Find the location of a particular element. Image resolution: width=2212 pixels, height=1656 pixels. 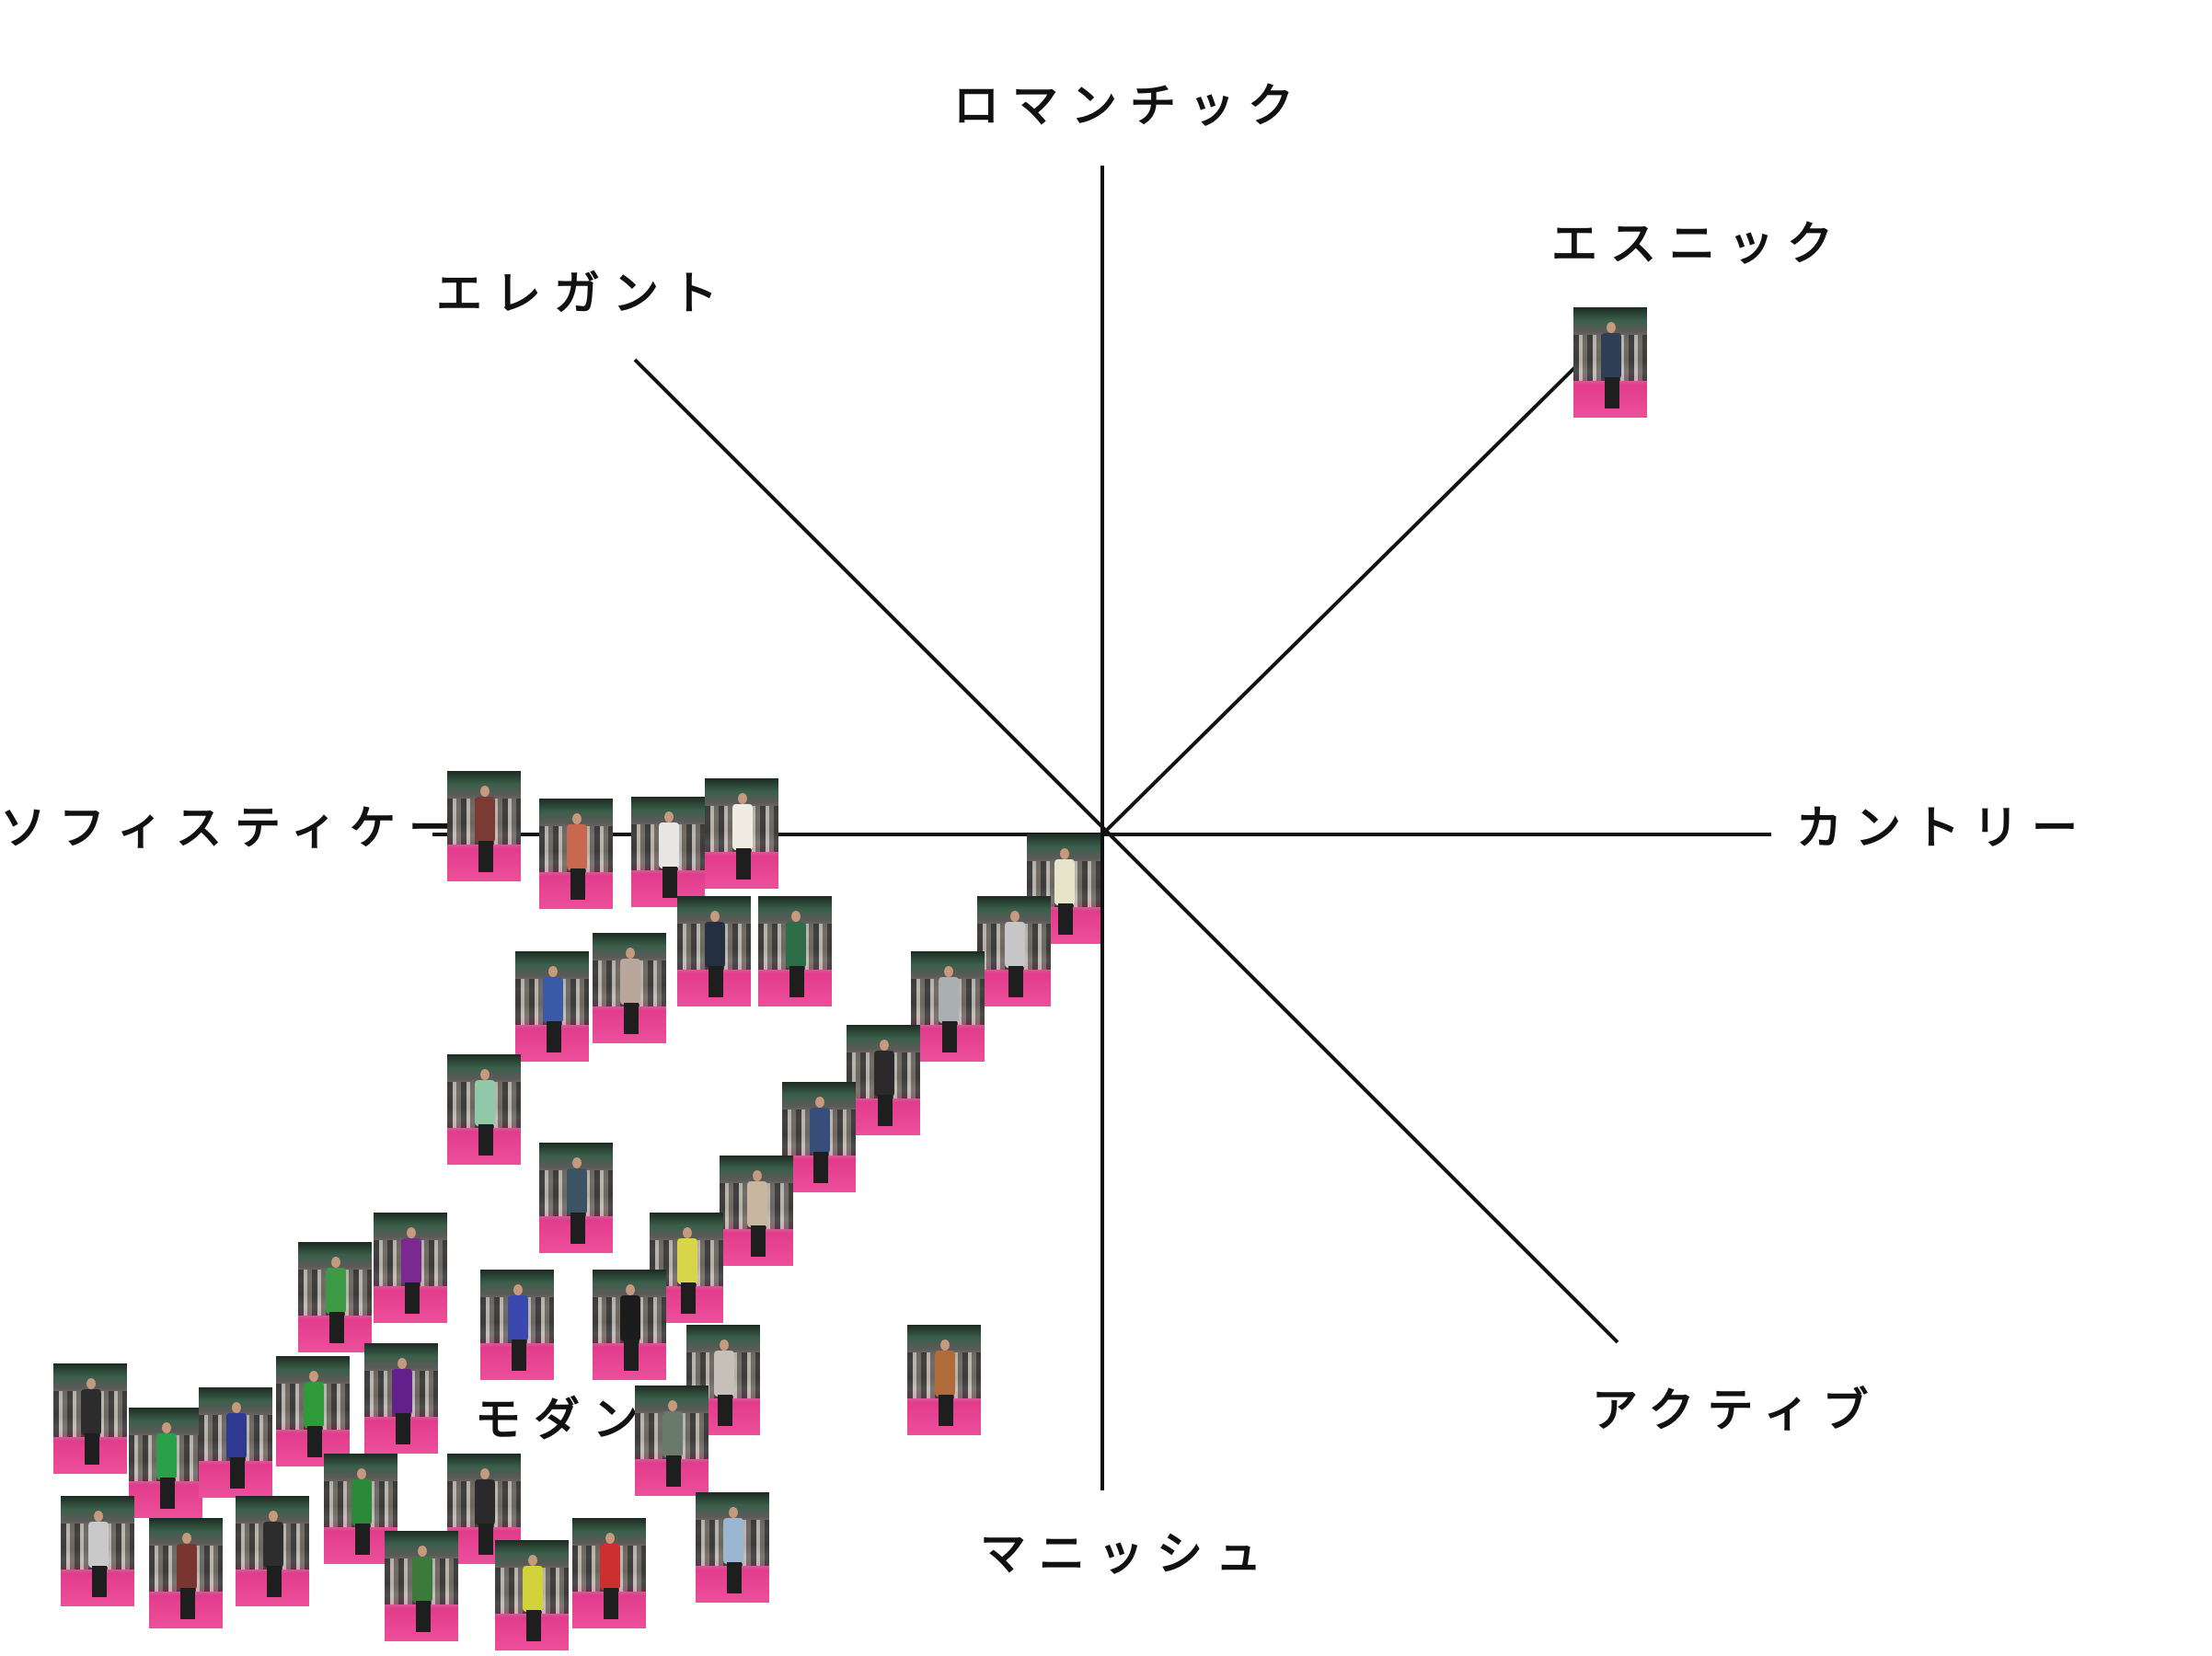

label-sophisticate: ソフィスティケート is located at coordinates (263, 828).